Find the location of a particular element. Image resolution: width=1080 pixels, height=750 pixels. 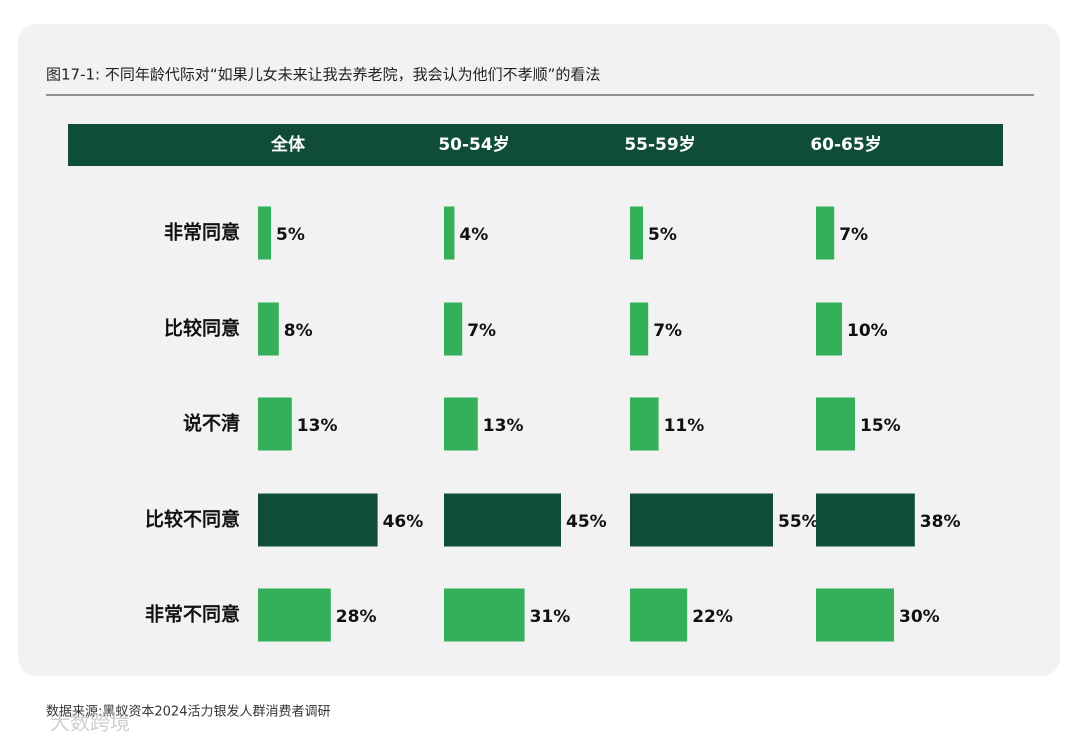

column-header: 50-54岁 is located at coordinates (473, 144).